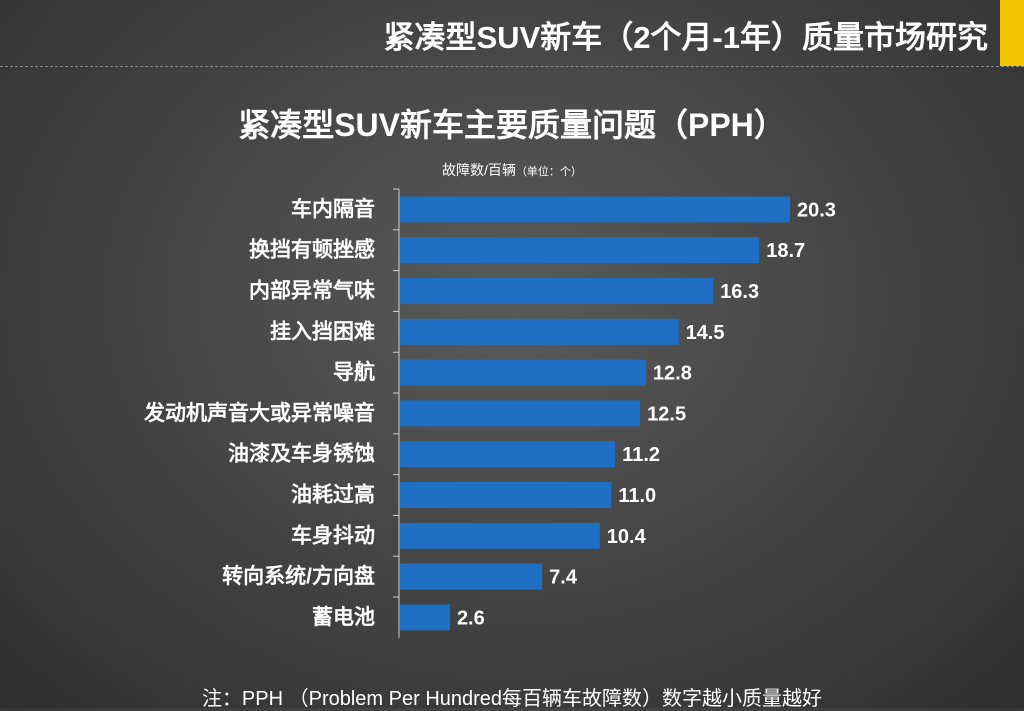 Image resolution: width=1024 pixels, height=711 pixels. I want to click on unit-label-suffix: （单位：个）, so click(548, 172).